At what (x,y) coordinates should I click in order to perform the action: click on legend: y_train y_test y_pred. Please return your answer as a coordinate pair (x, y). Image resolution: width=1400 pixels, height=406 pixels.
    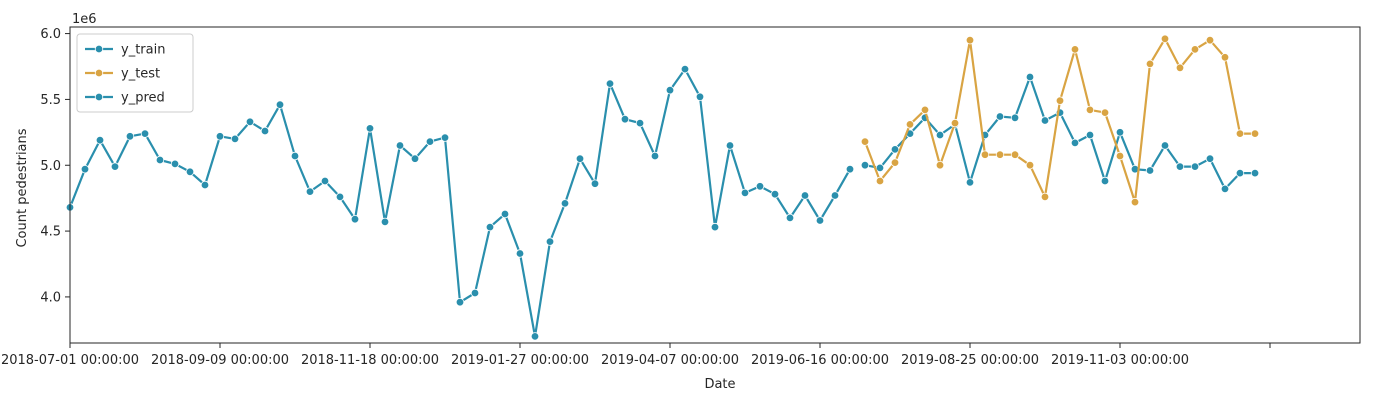
    Looking at the image, I should click on (135, 73).